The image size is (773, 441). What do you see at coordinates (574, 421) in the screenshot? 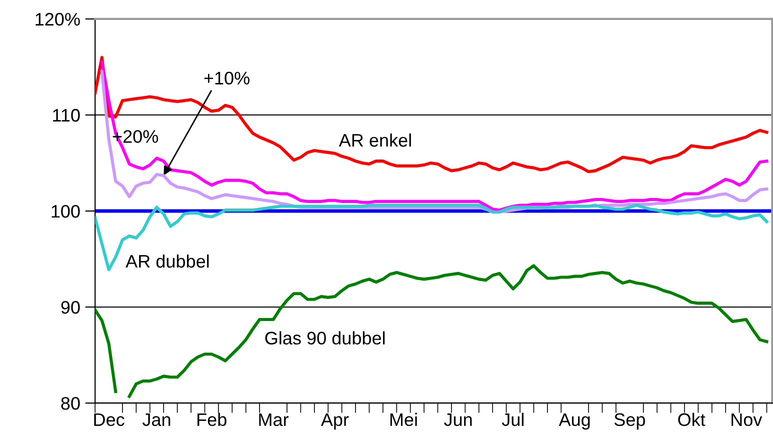
I see `x-tick-label: Aug` at bounding box center [574, 421].